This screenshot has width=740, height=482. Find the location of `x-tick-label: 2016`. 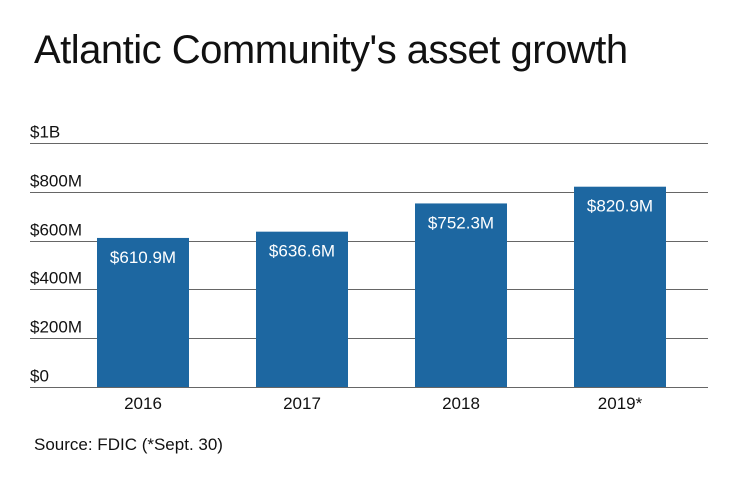

x-tick-label: 2016 is located at coordinates (143, 403).